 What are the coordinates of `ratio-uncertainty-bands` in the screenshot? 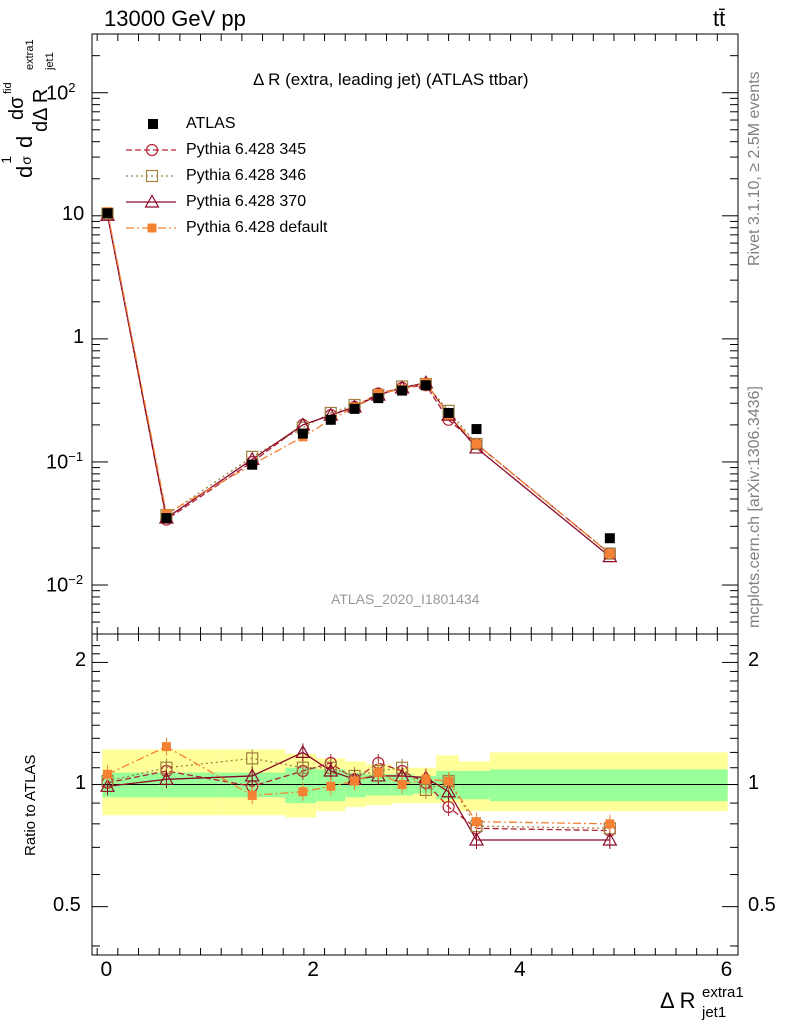 It's located at (415, 783).